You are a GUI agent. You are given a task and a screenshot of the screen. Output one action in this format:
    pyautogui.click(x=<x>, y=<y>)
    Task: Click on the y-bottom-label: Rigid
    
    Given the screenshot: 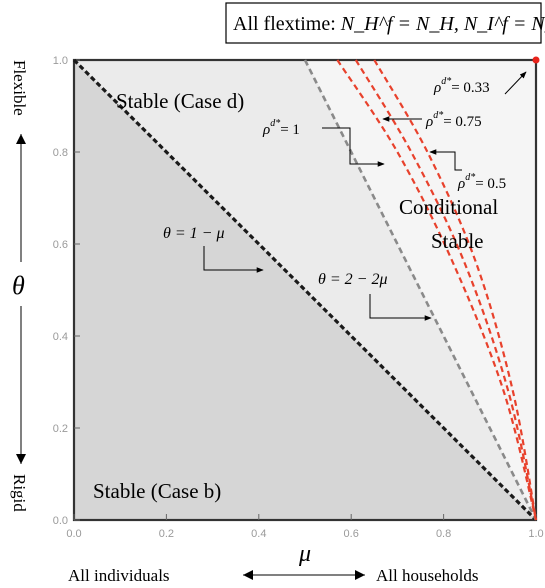 What is the action you would take?
    pyautogui.click(x=19, y=493)
    